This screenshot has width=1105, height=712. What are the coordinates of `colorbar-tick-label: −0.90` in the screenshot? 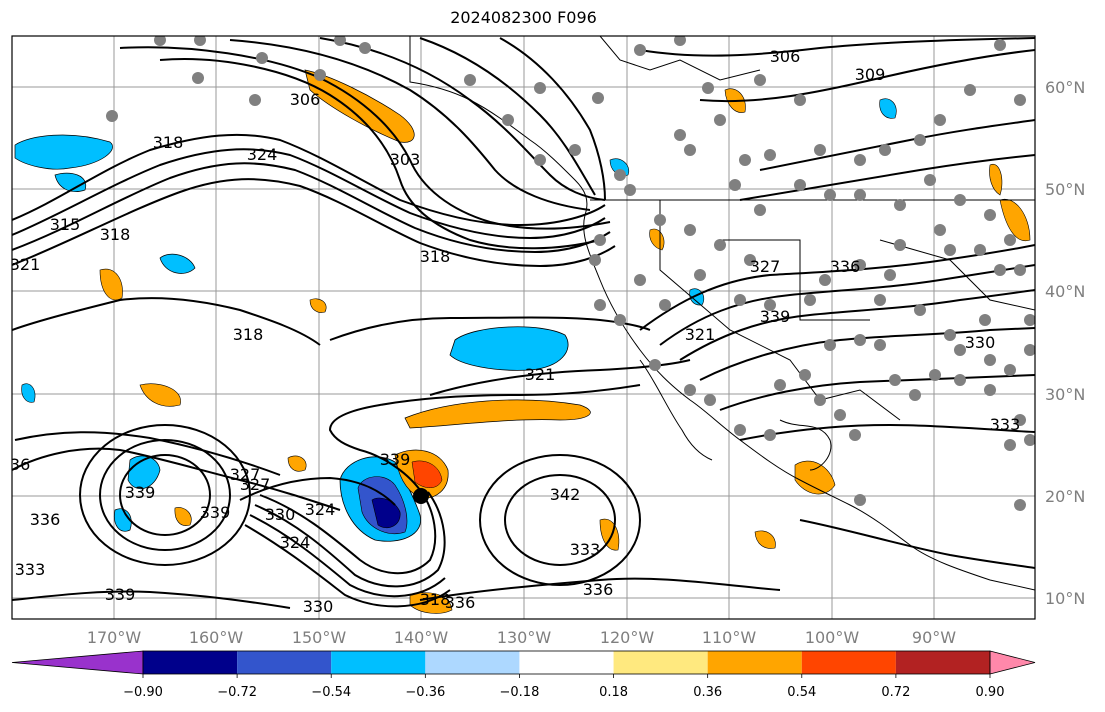 It's located at (143, 692).